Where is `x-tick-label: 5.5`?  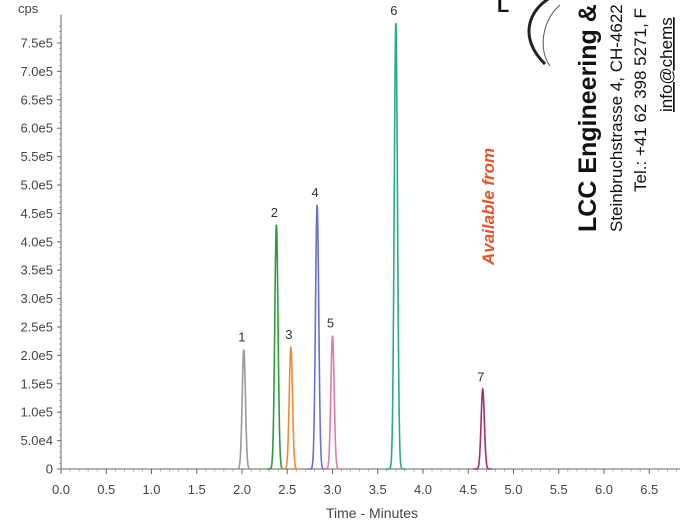 x-tick-label: 5.5 is located at coordinates (559, 489).